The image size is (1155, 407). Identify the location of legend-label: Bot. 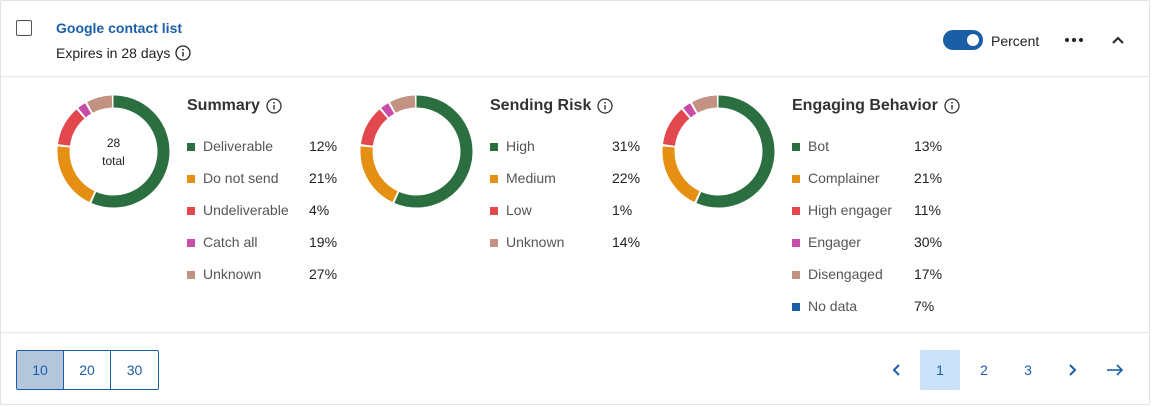
(819, 146).